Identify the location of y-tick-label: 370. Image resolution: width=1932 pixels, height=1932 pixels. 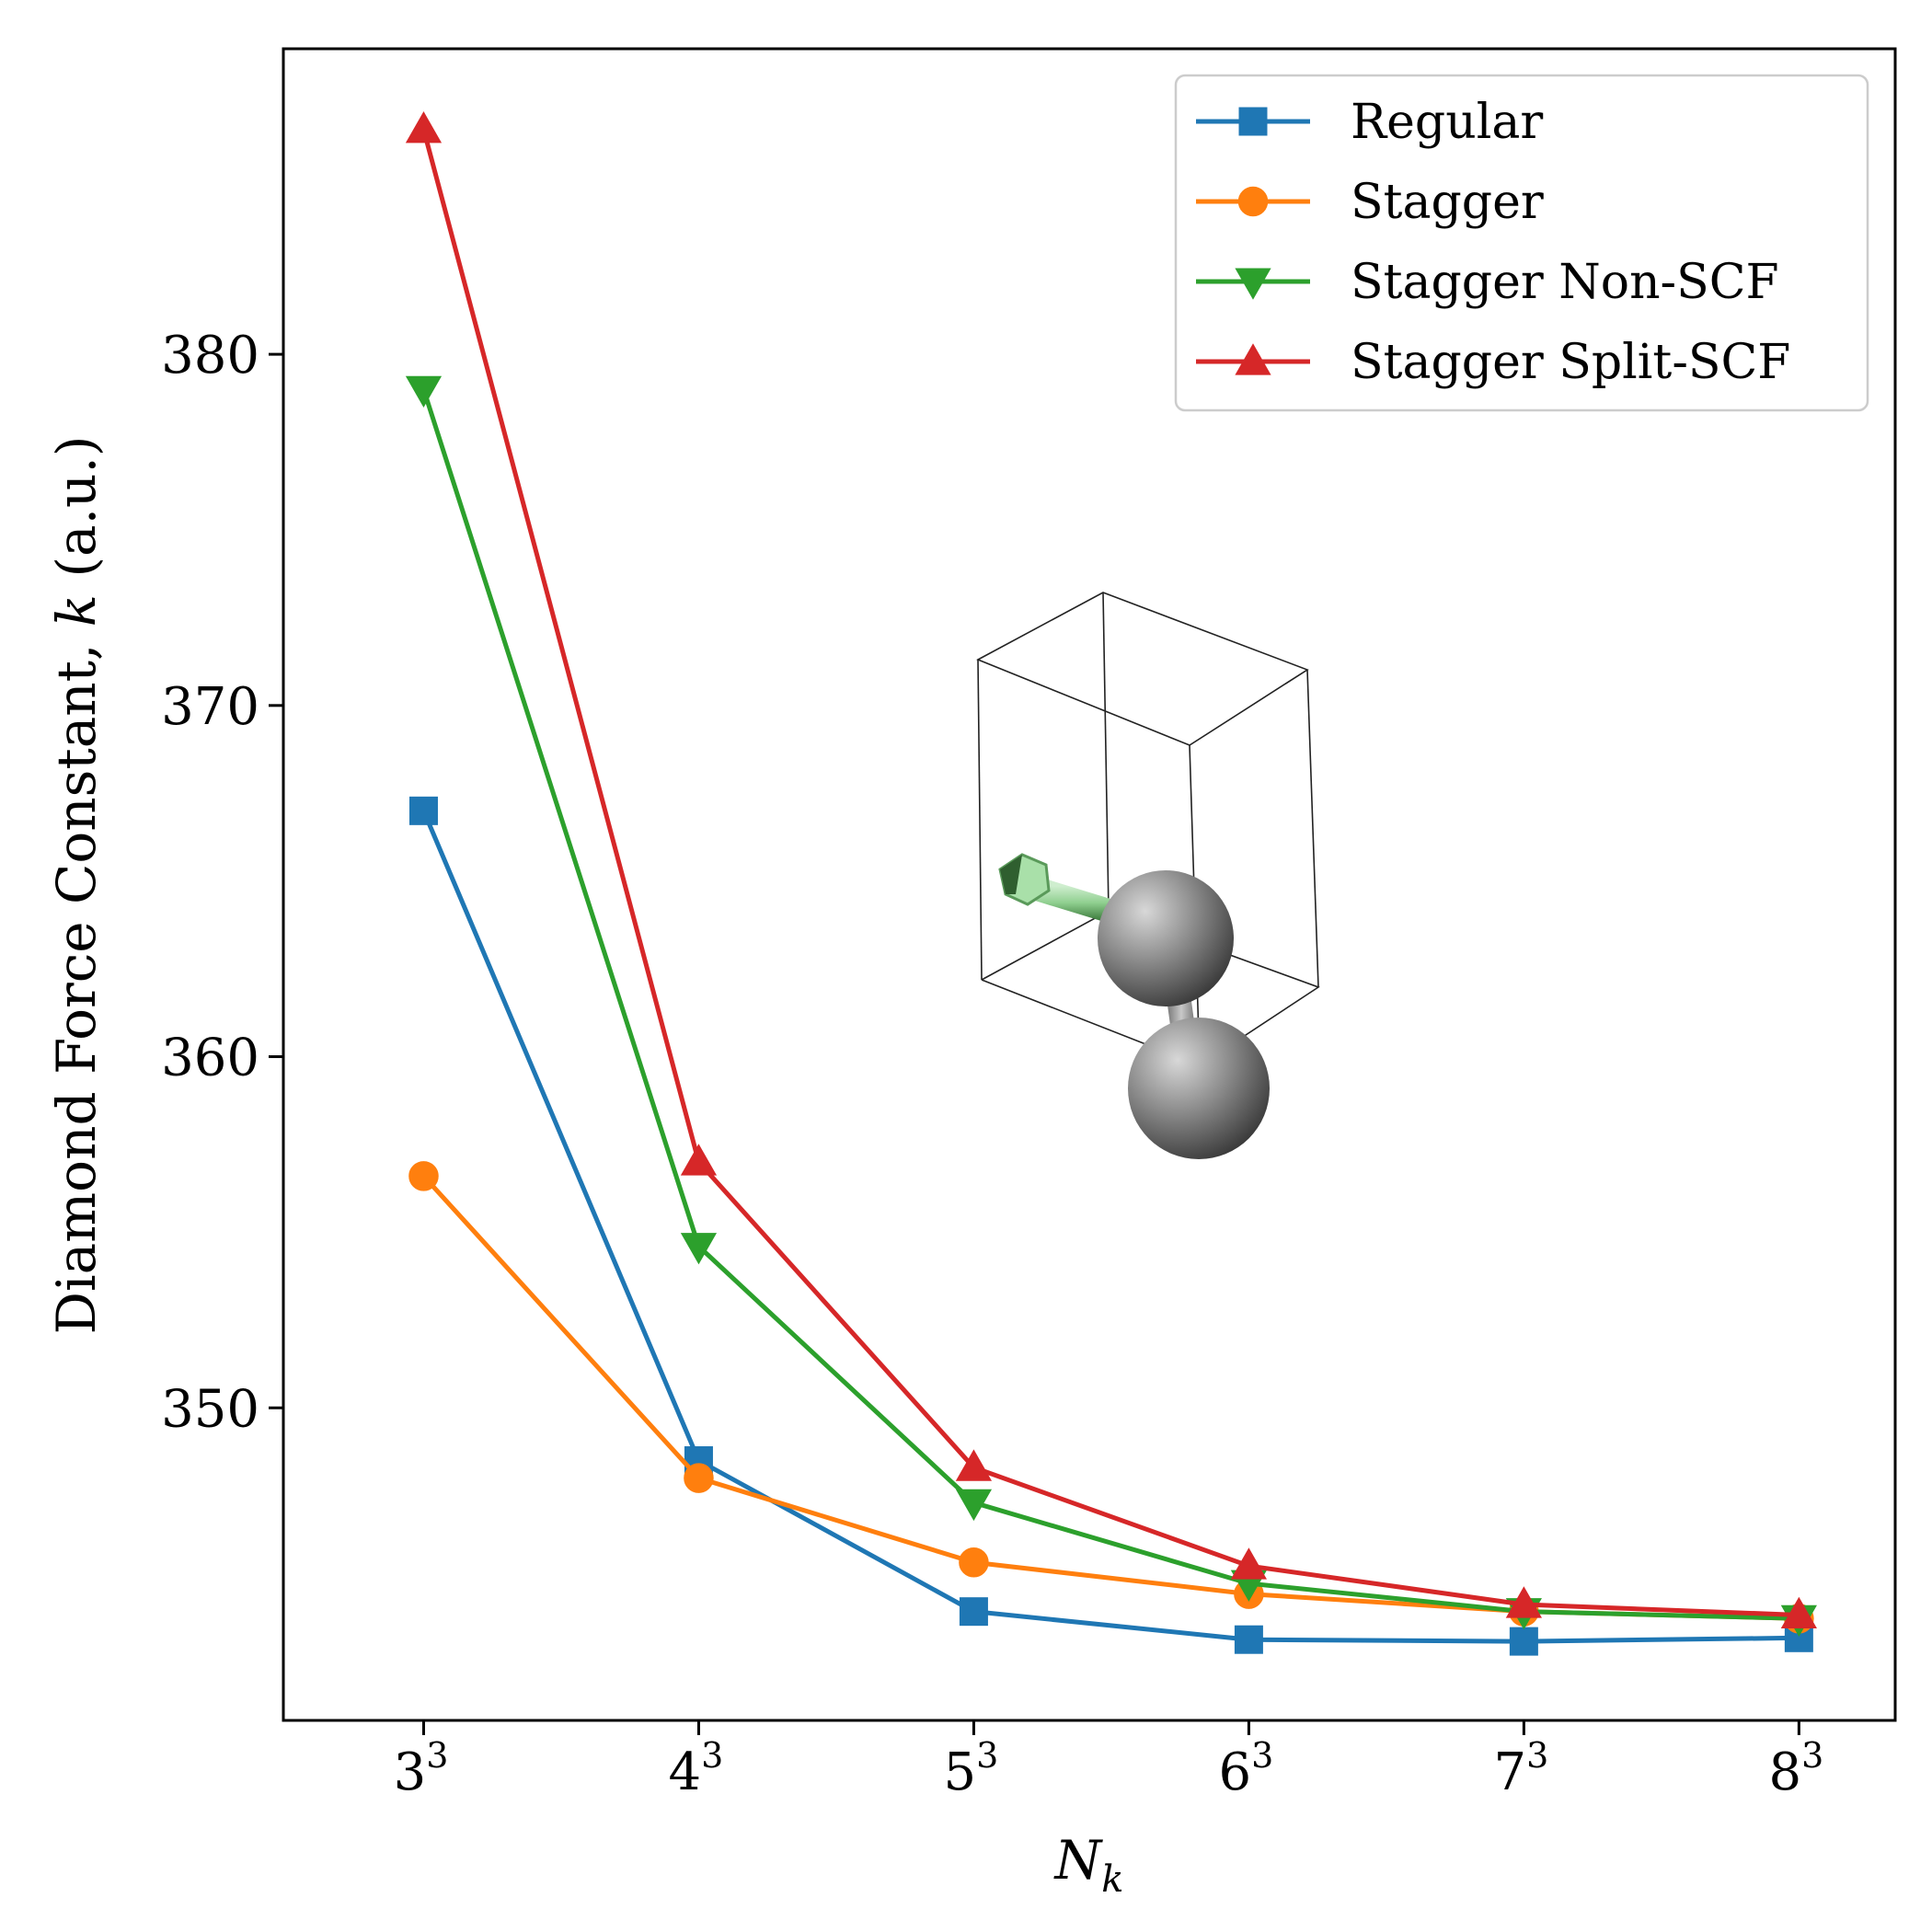
(210, 707).